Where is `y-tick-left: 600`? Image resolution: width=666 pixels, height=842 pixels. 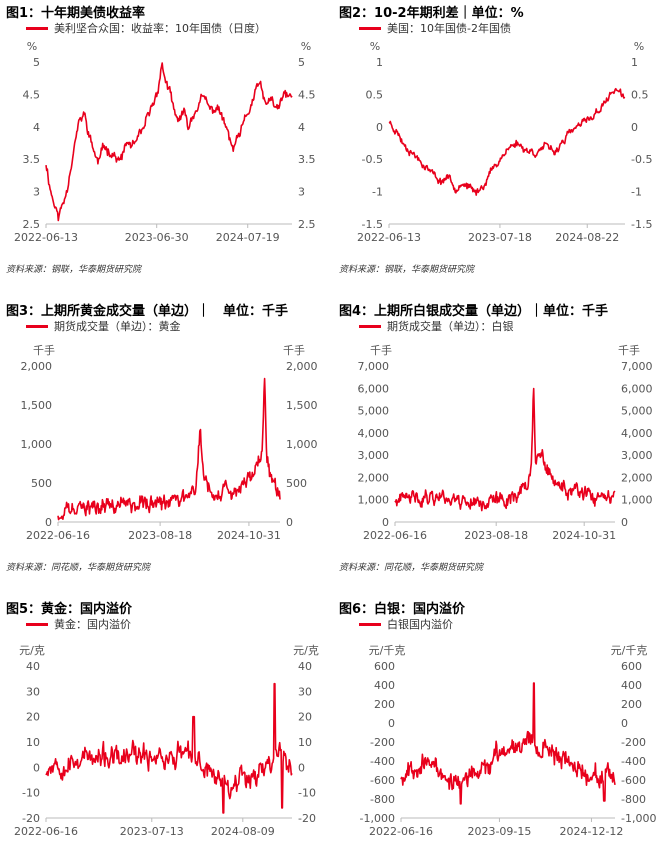 y-tick-left: 600 is located at coordinates (384, 666).